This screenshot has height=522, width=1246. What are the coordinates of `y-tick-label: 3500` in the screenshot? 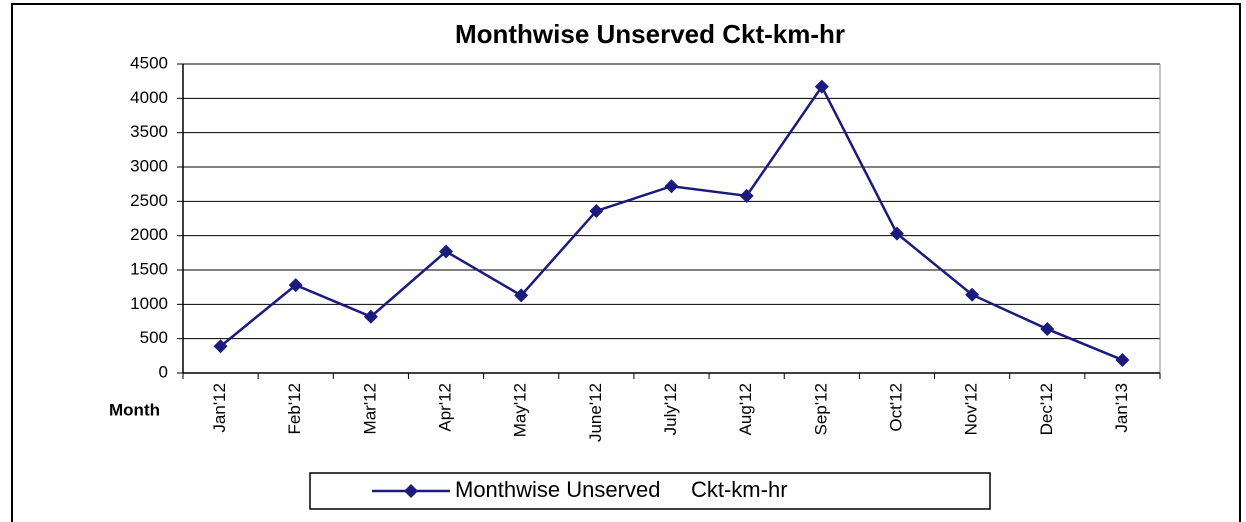 It's located at (149, 131).